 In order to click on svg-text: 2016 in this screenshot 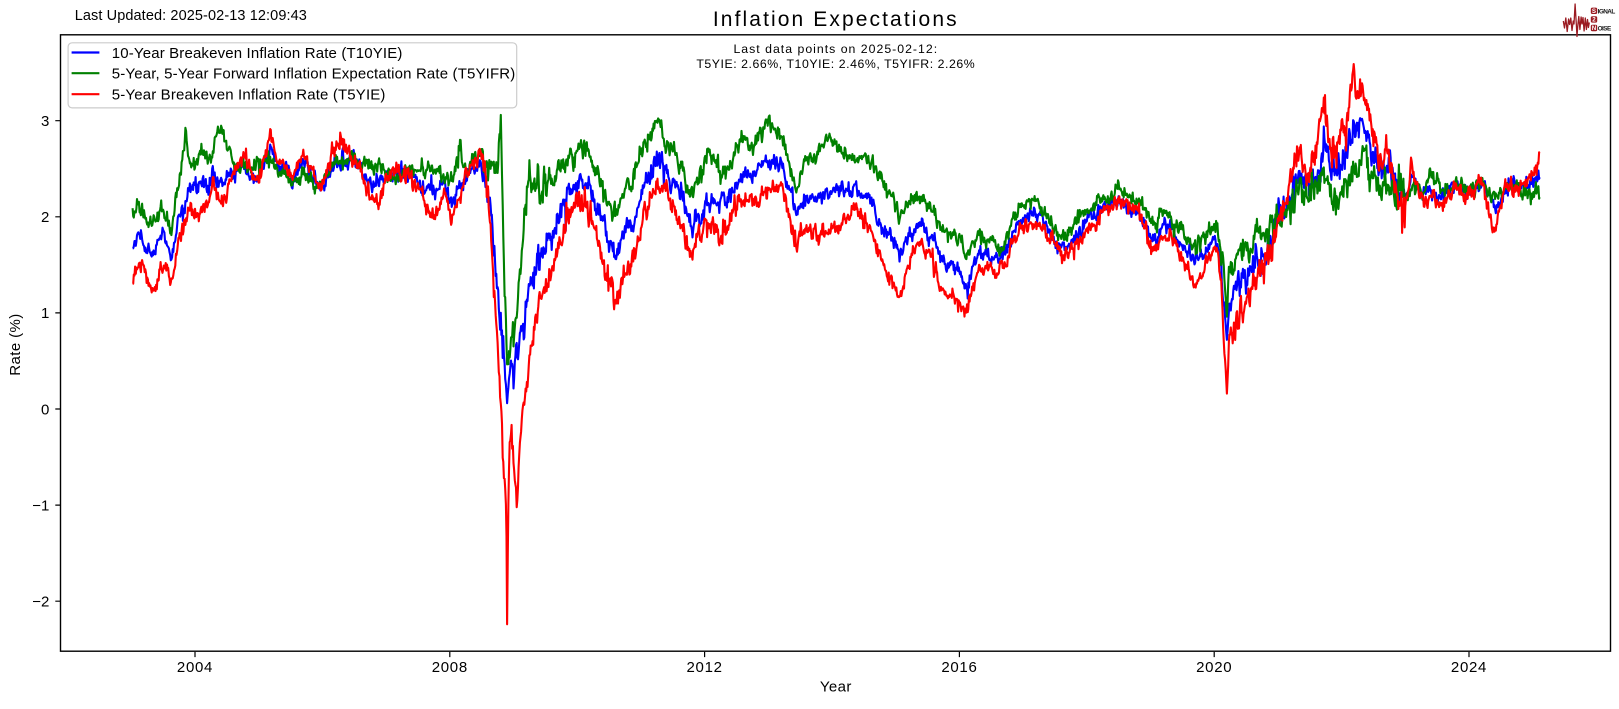, I will do `click(959, 667)`.